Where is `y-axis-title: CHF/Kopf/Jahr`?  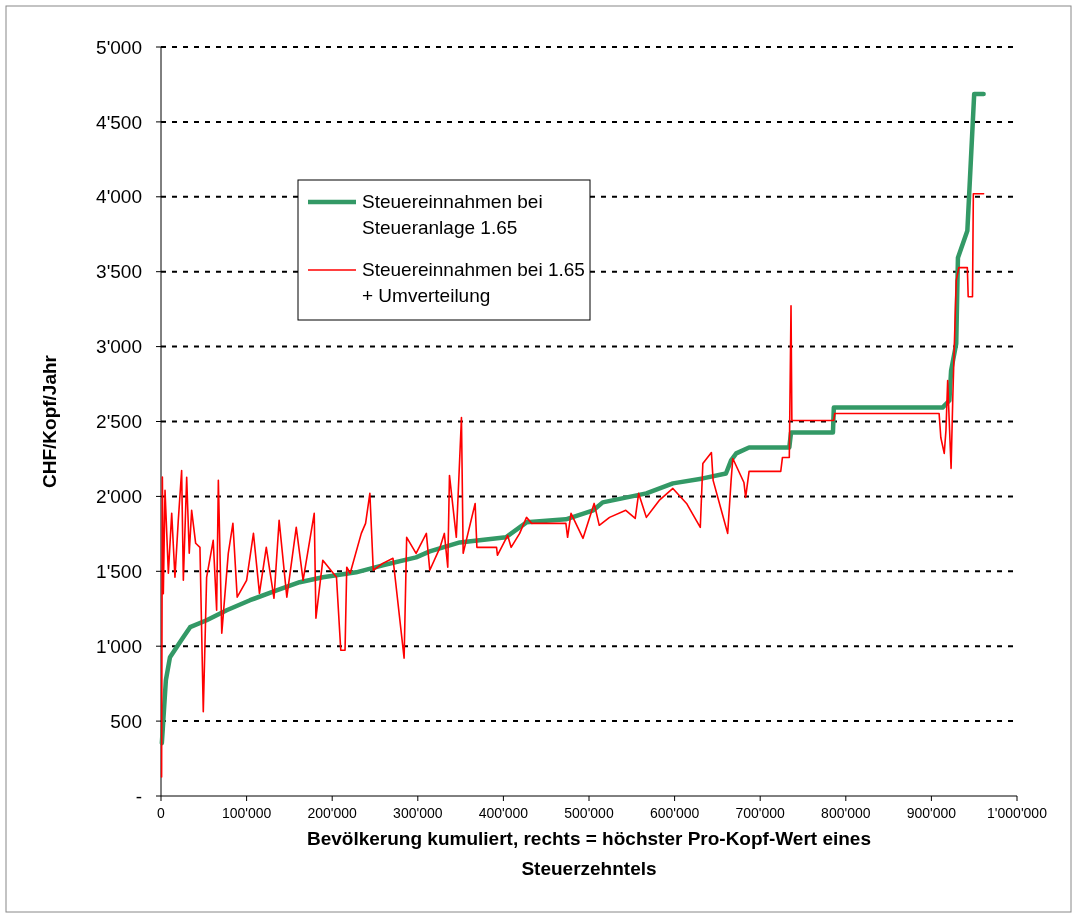
y-axis-title: CHF/Kopf/Jahr is located at coordinates (49, 421).